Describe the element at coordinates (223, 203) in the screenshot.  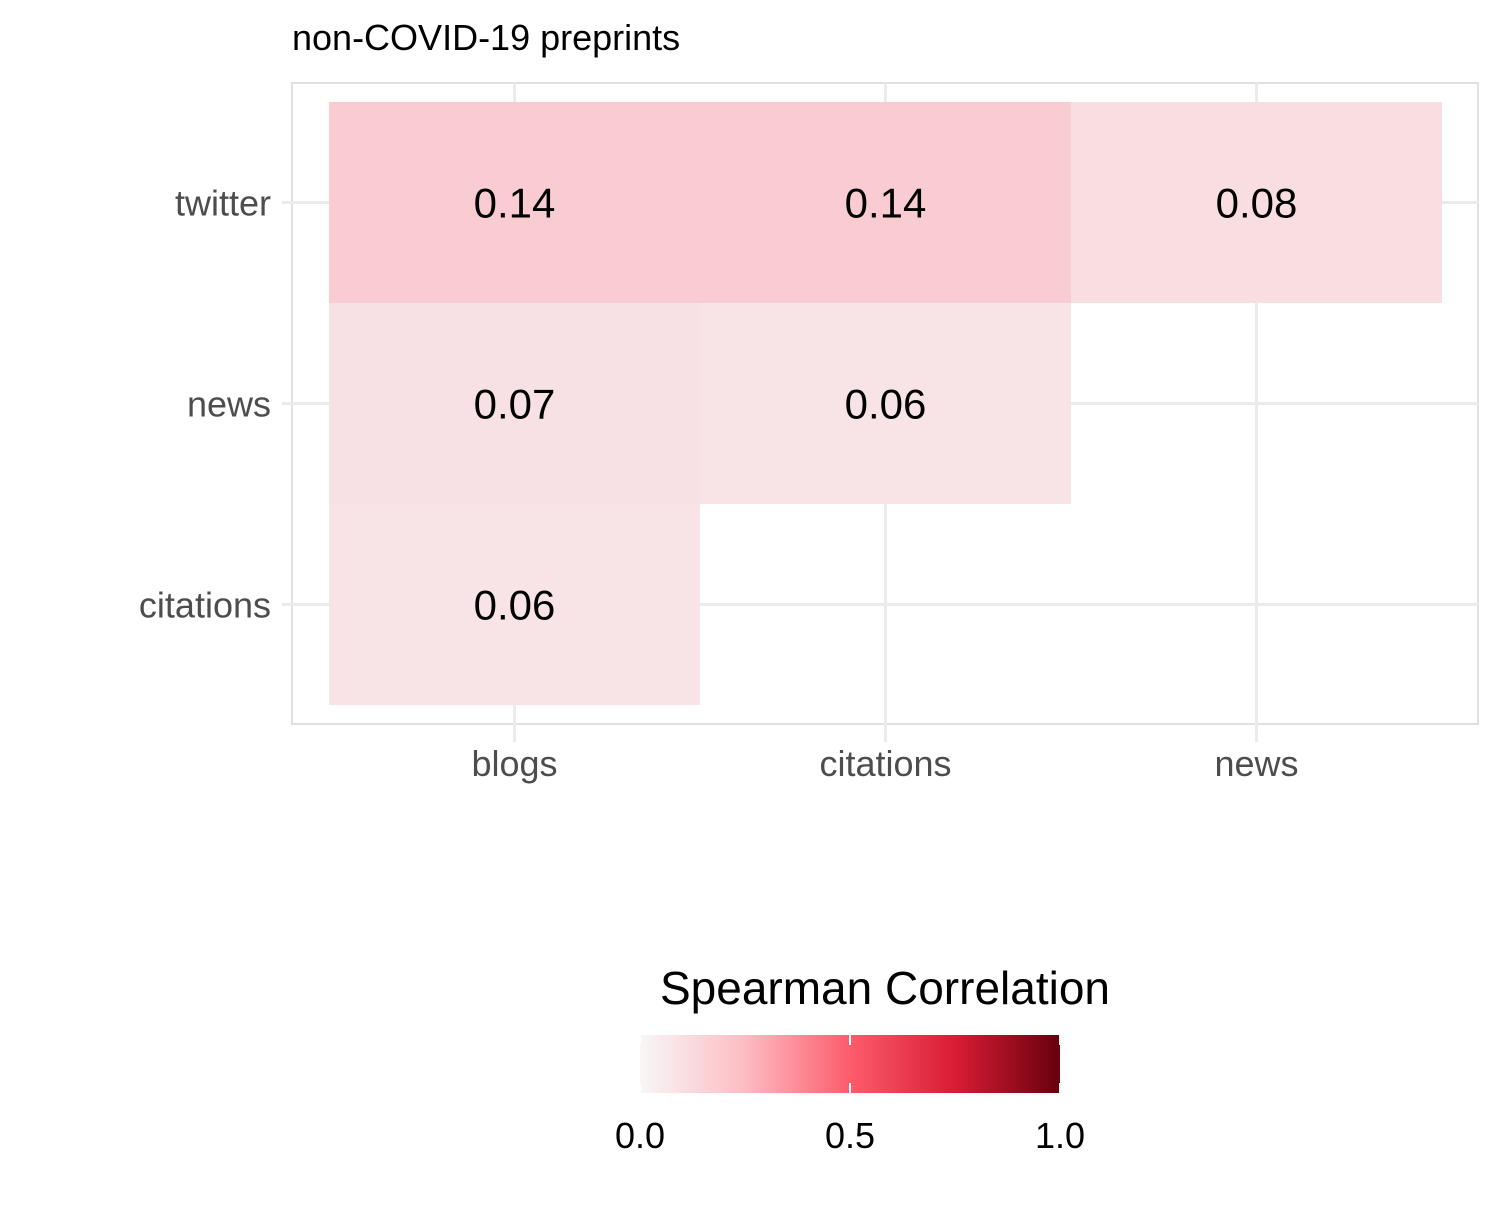
I see `y-tick-label: twitter` at that location.